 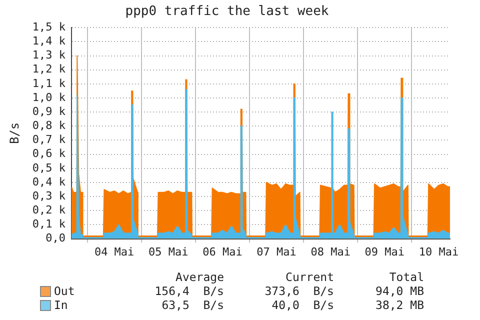 I want to click on y-tick-label: 1,2 k, so click(x=49, y=69).